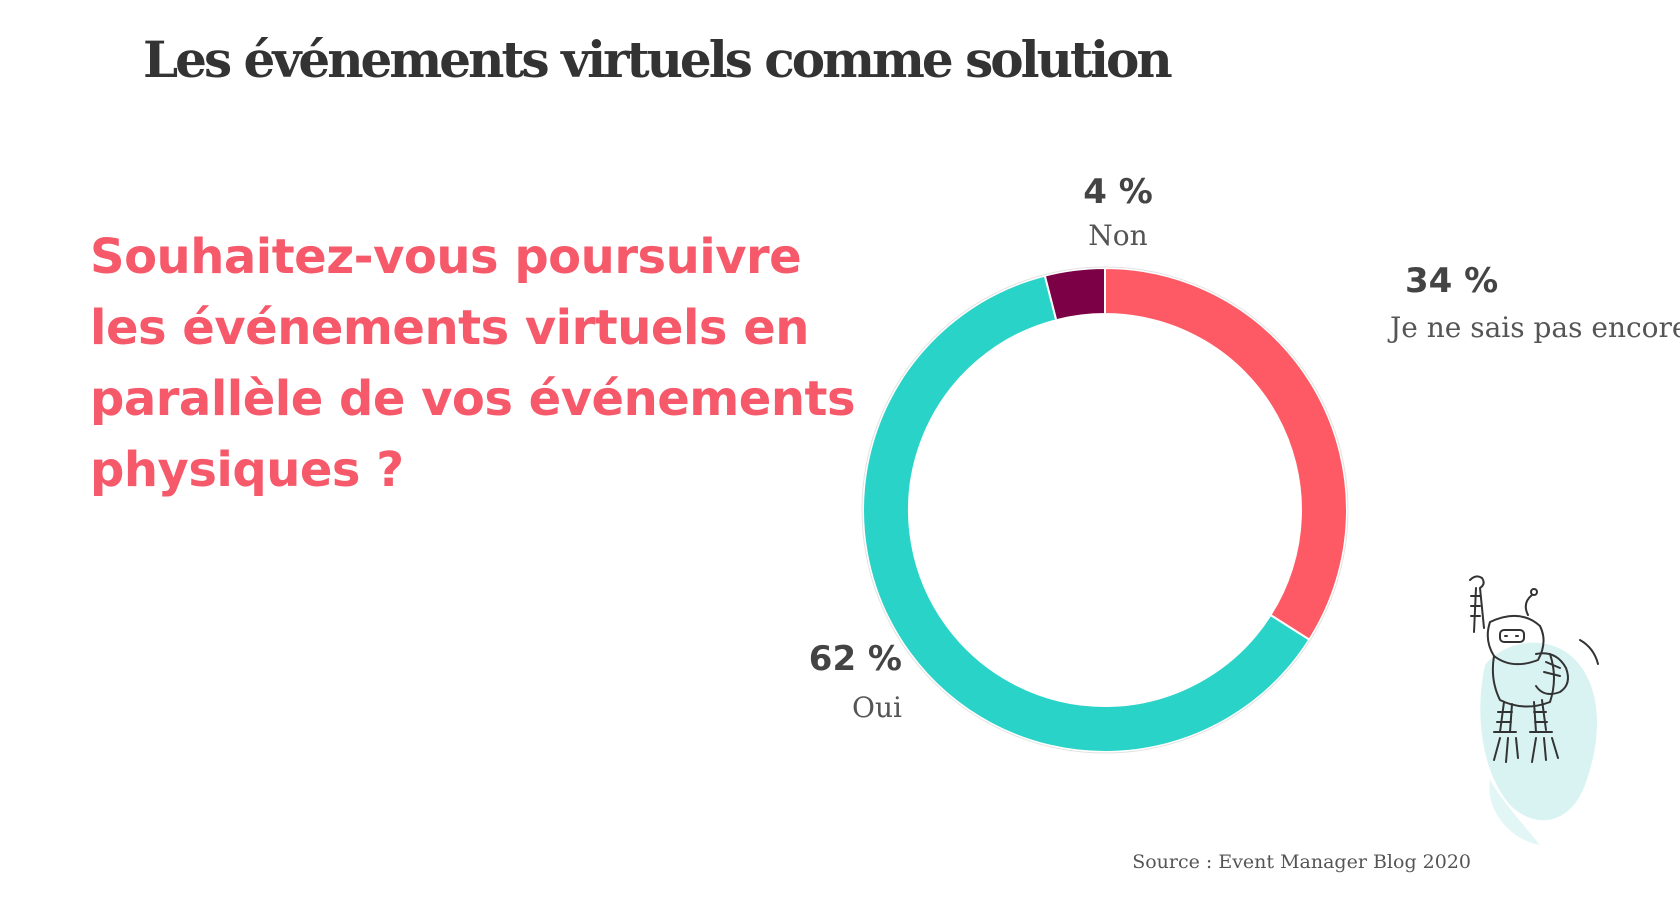  Describe the element at coordinates (446, 257) in the screenshot. I see `question-line: Souhaitez-vous poursuivre` at that location.